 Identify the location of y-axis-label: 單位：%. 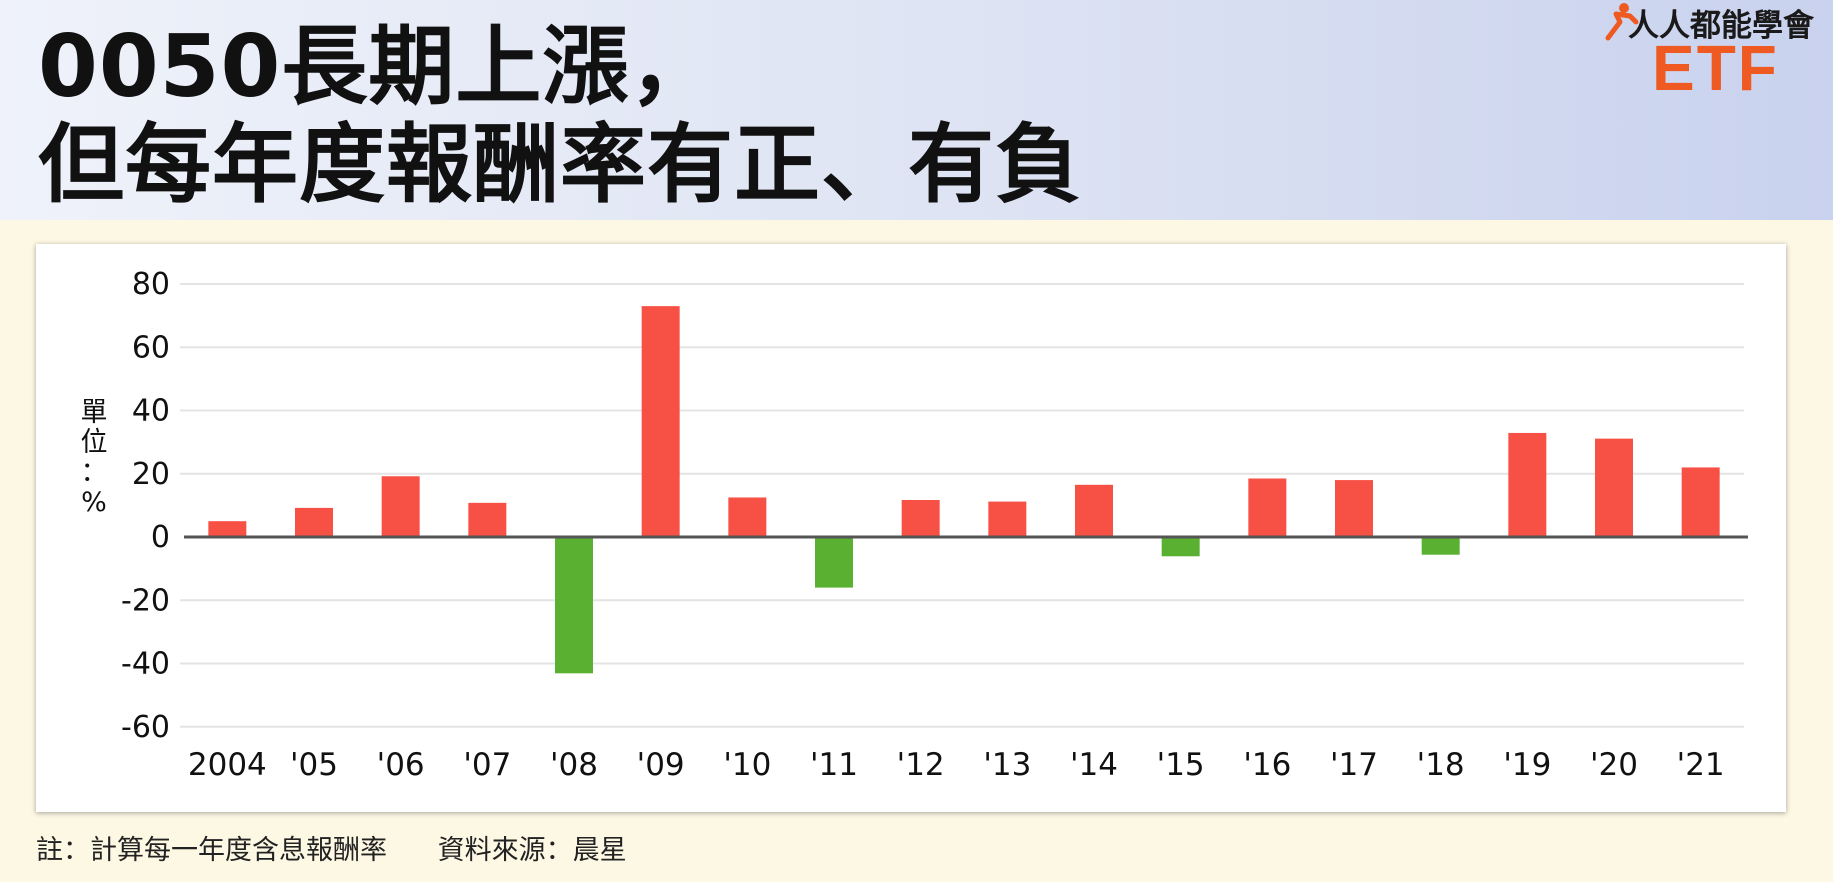
(94, 457).